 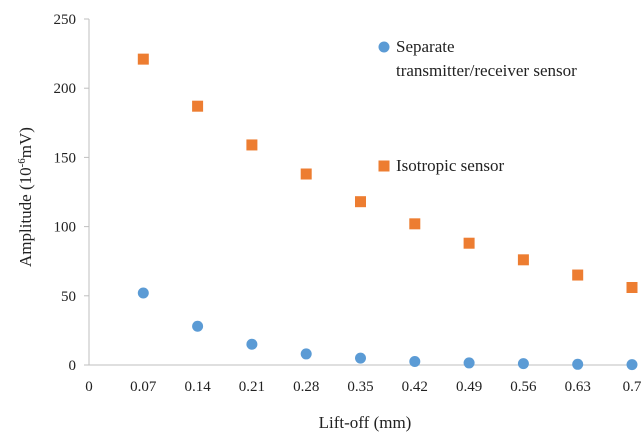 I want to click on legend-label: Separate, so click(x=425, y=46).